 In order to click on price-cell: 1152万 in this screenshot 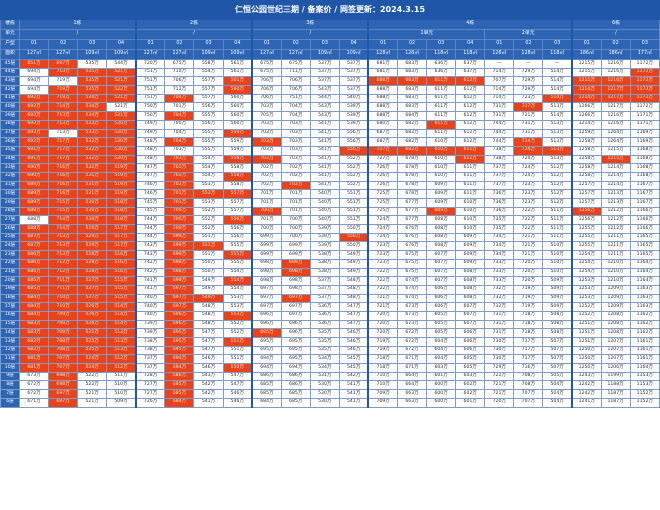, I will do `click(644, 394)`.